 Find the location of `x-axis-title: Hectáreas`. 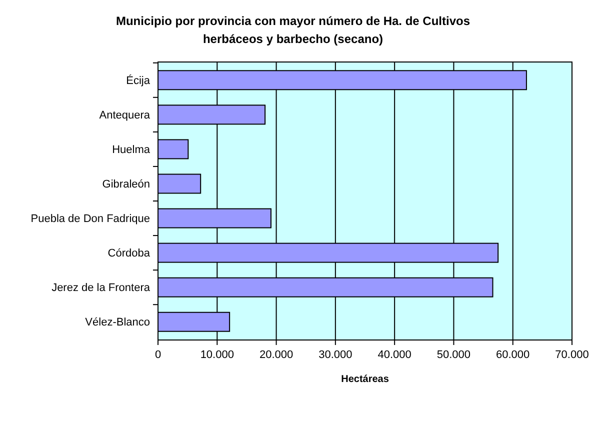

x-axis-title: Hectáreas is located at coordinates (365, 379).